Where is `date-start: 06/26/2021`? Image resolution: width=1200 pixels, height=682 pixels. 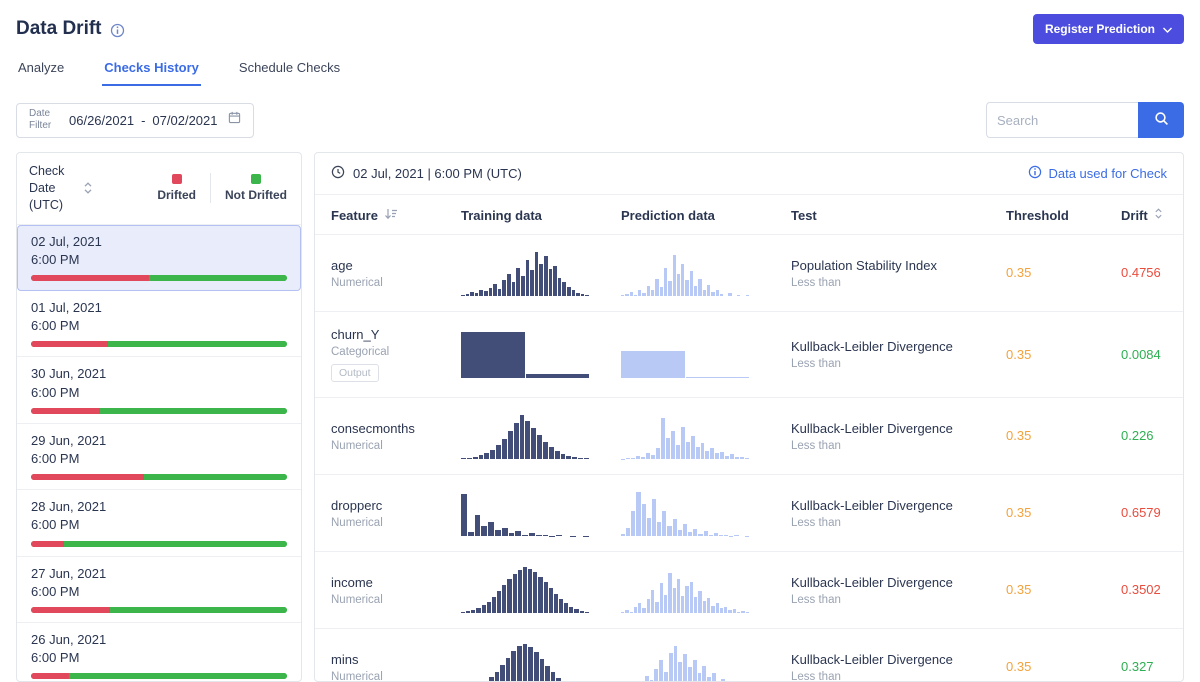 date-start: 06/26/2021 is located at coordinates (102, 120).